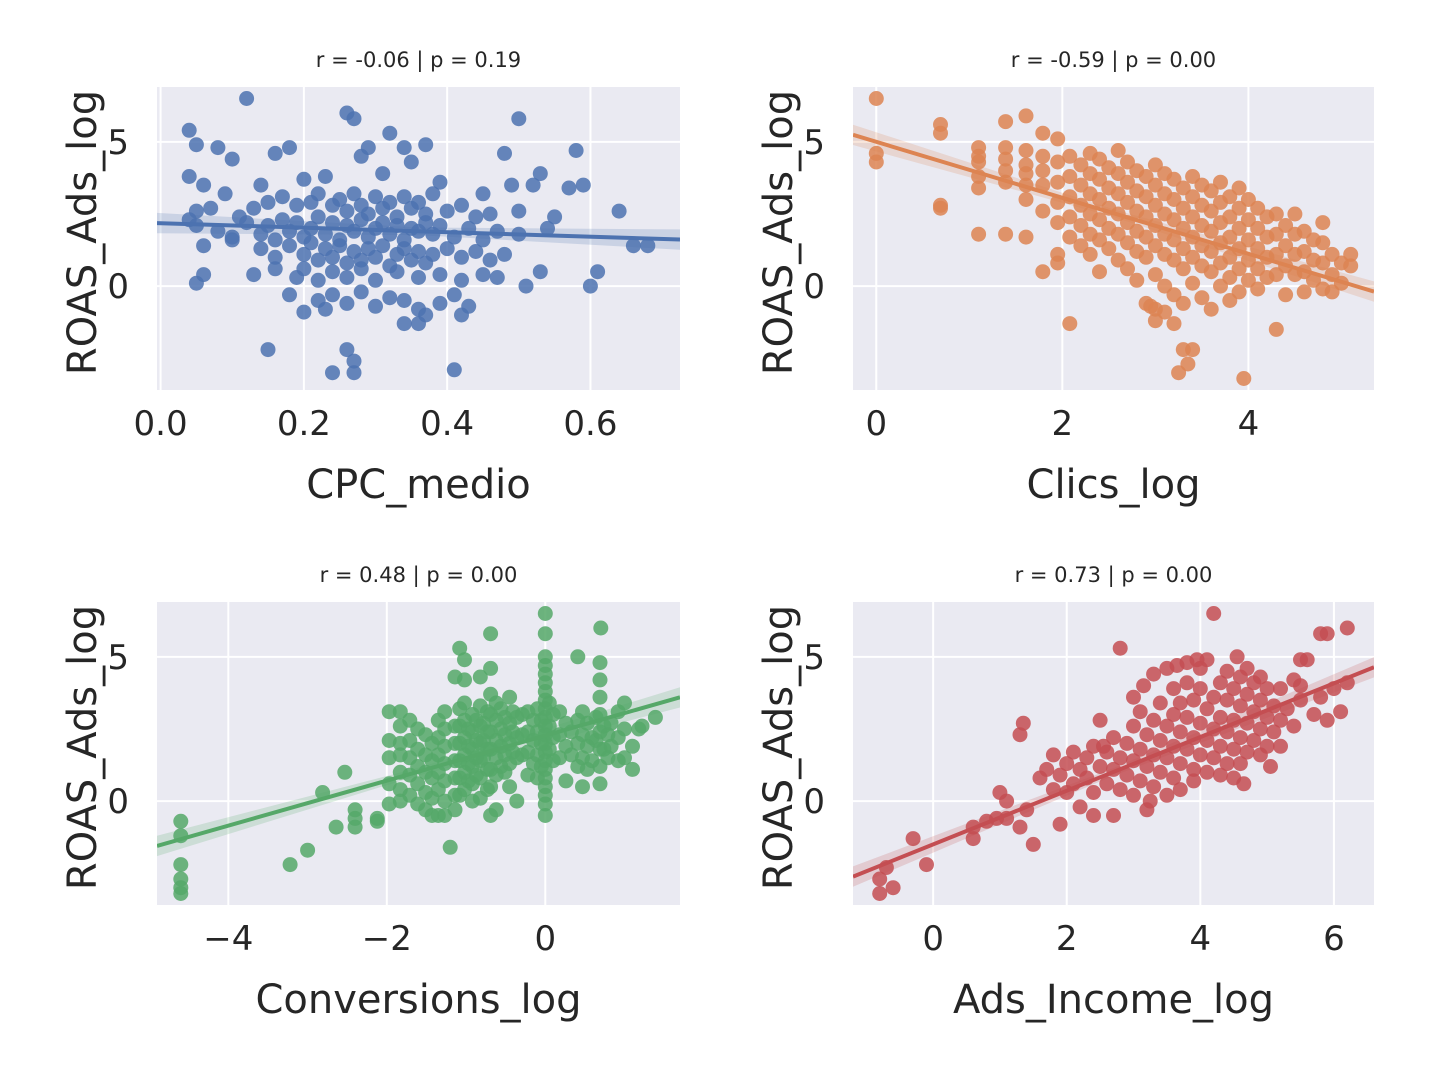  What do you see at coordinates (418, 60) in the screenshot?
I see `subplot-title: r = -0.06 | p = 0.19` at bounding box center [418, 60].